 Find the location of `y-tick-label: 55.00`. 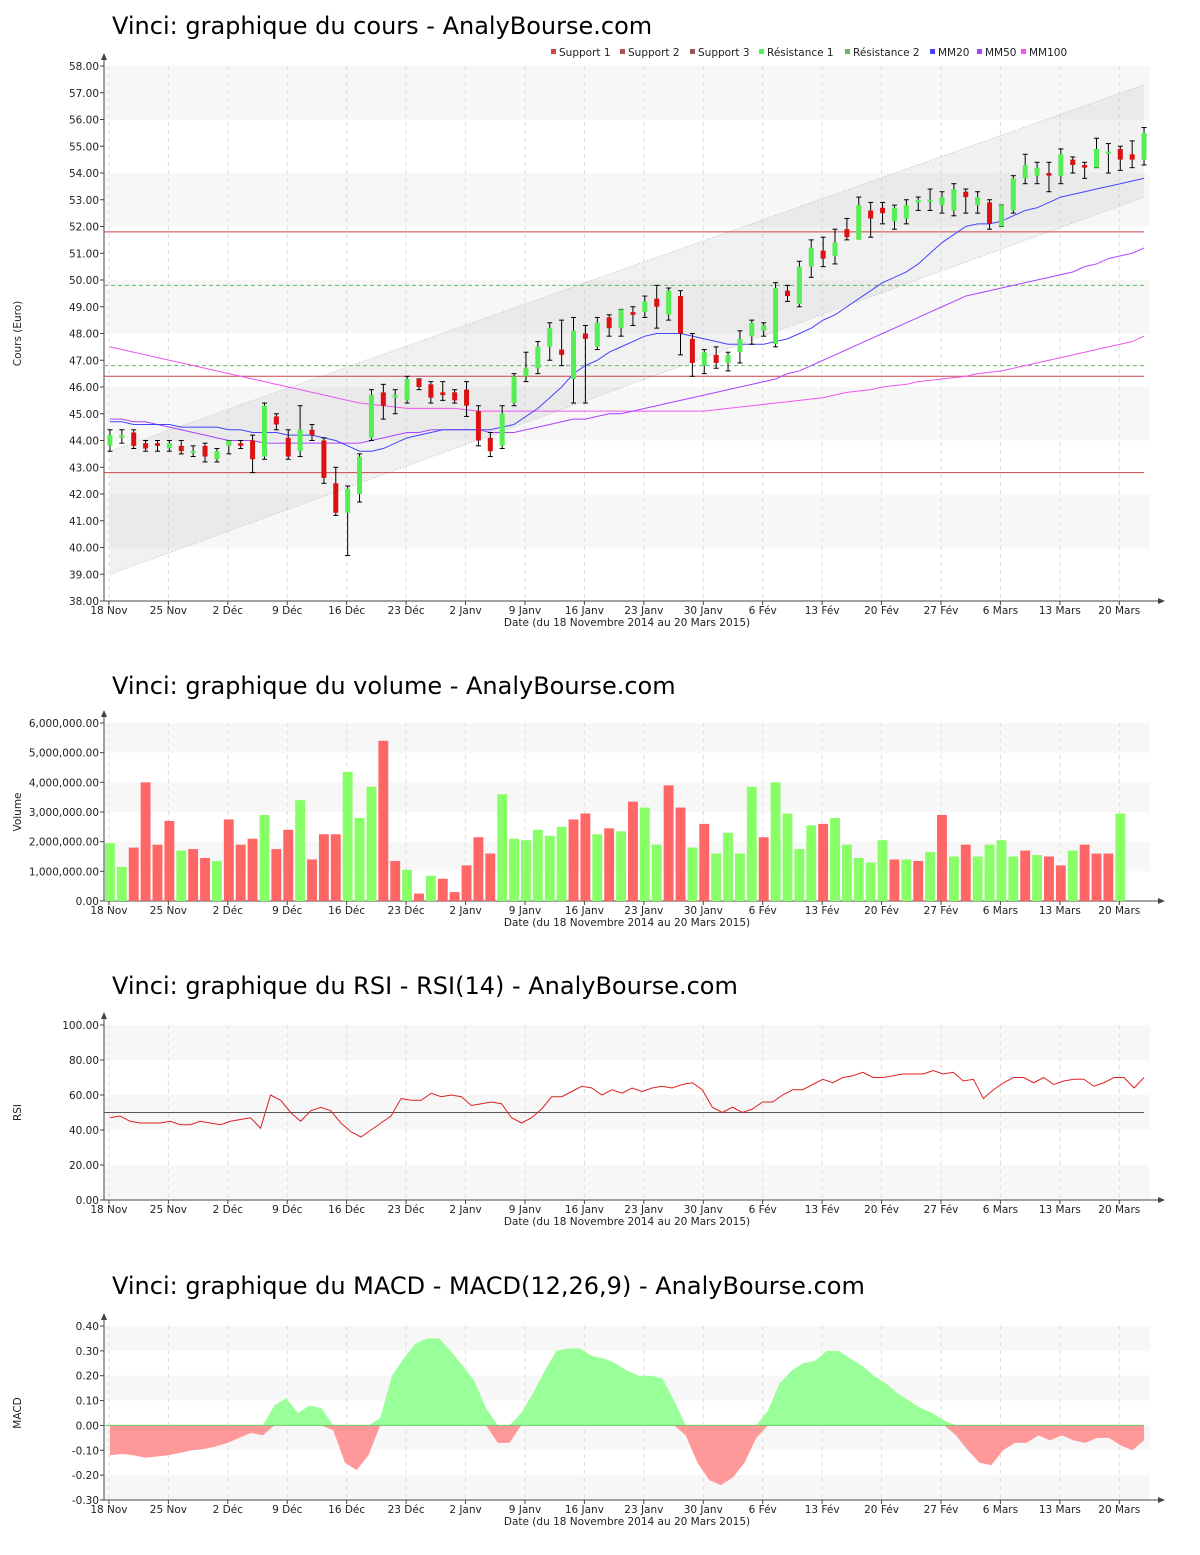

y-tick-label: 55.00 is located at coordinates (84, 147).